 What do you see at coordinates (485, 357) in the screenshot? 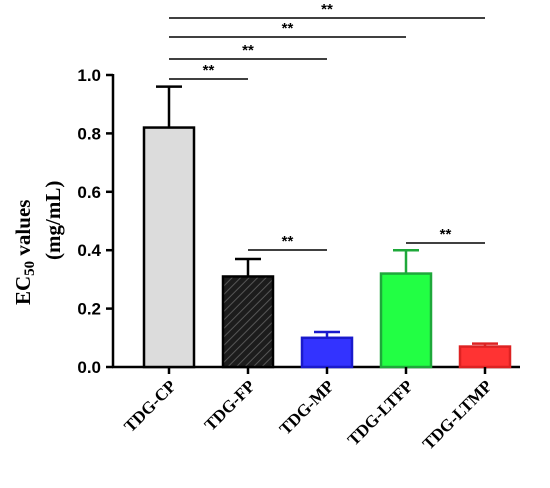
I see `bar-tdg-ltmp` at bounding box center [485, 357].